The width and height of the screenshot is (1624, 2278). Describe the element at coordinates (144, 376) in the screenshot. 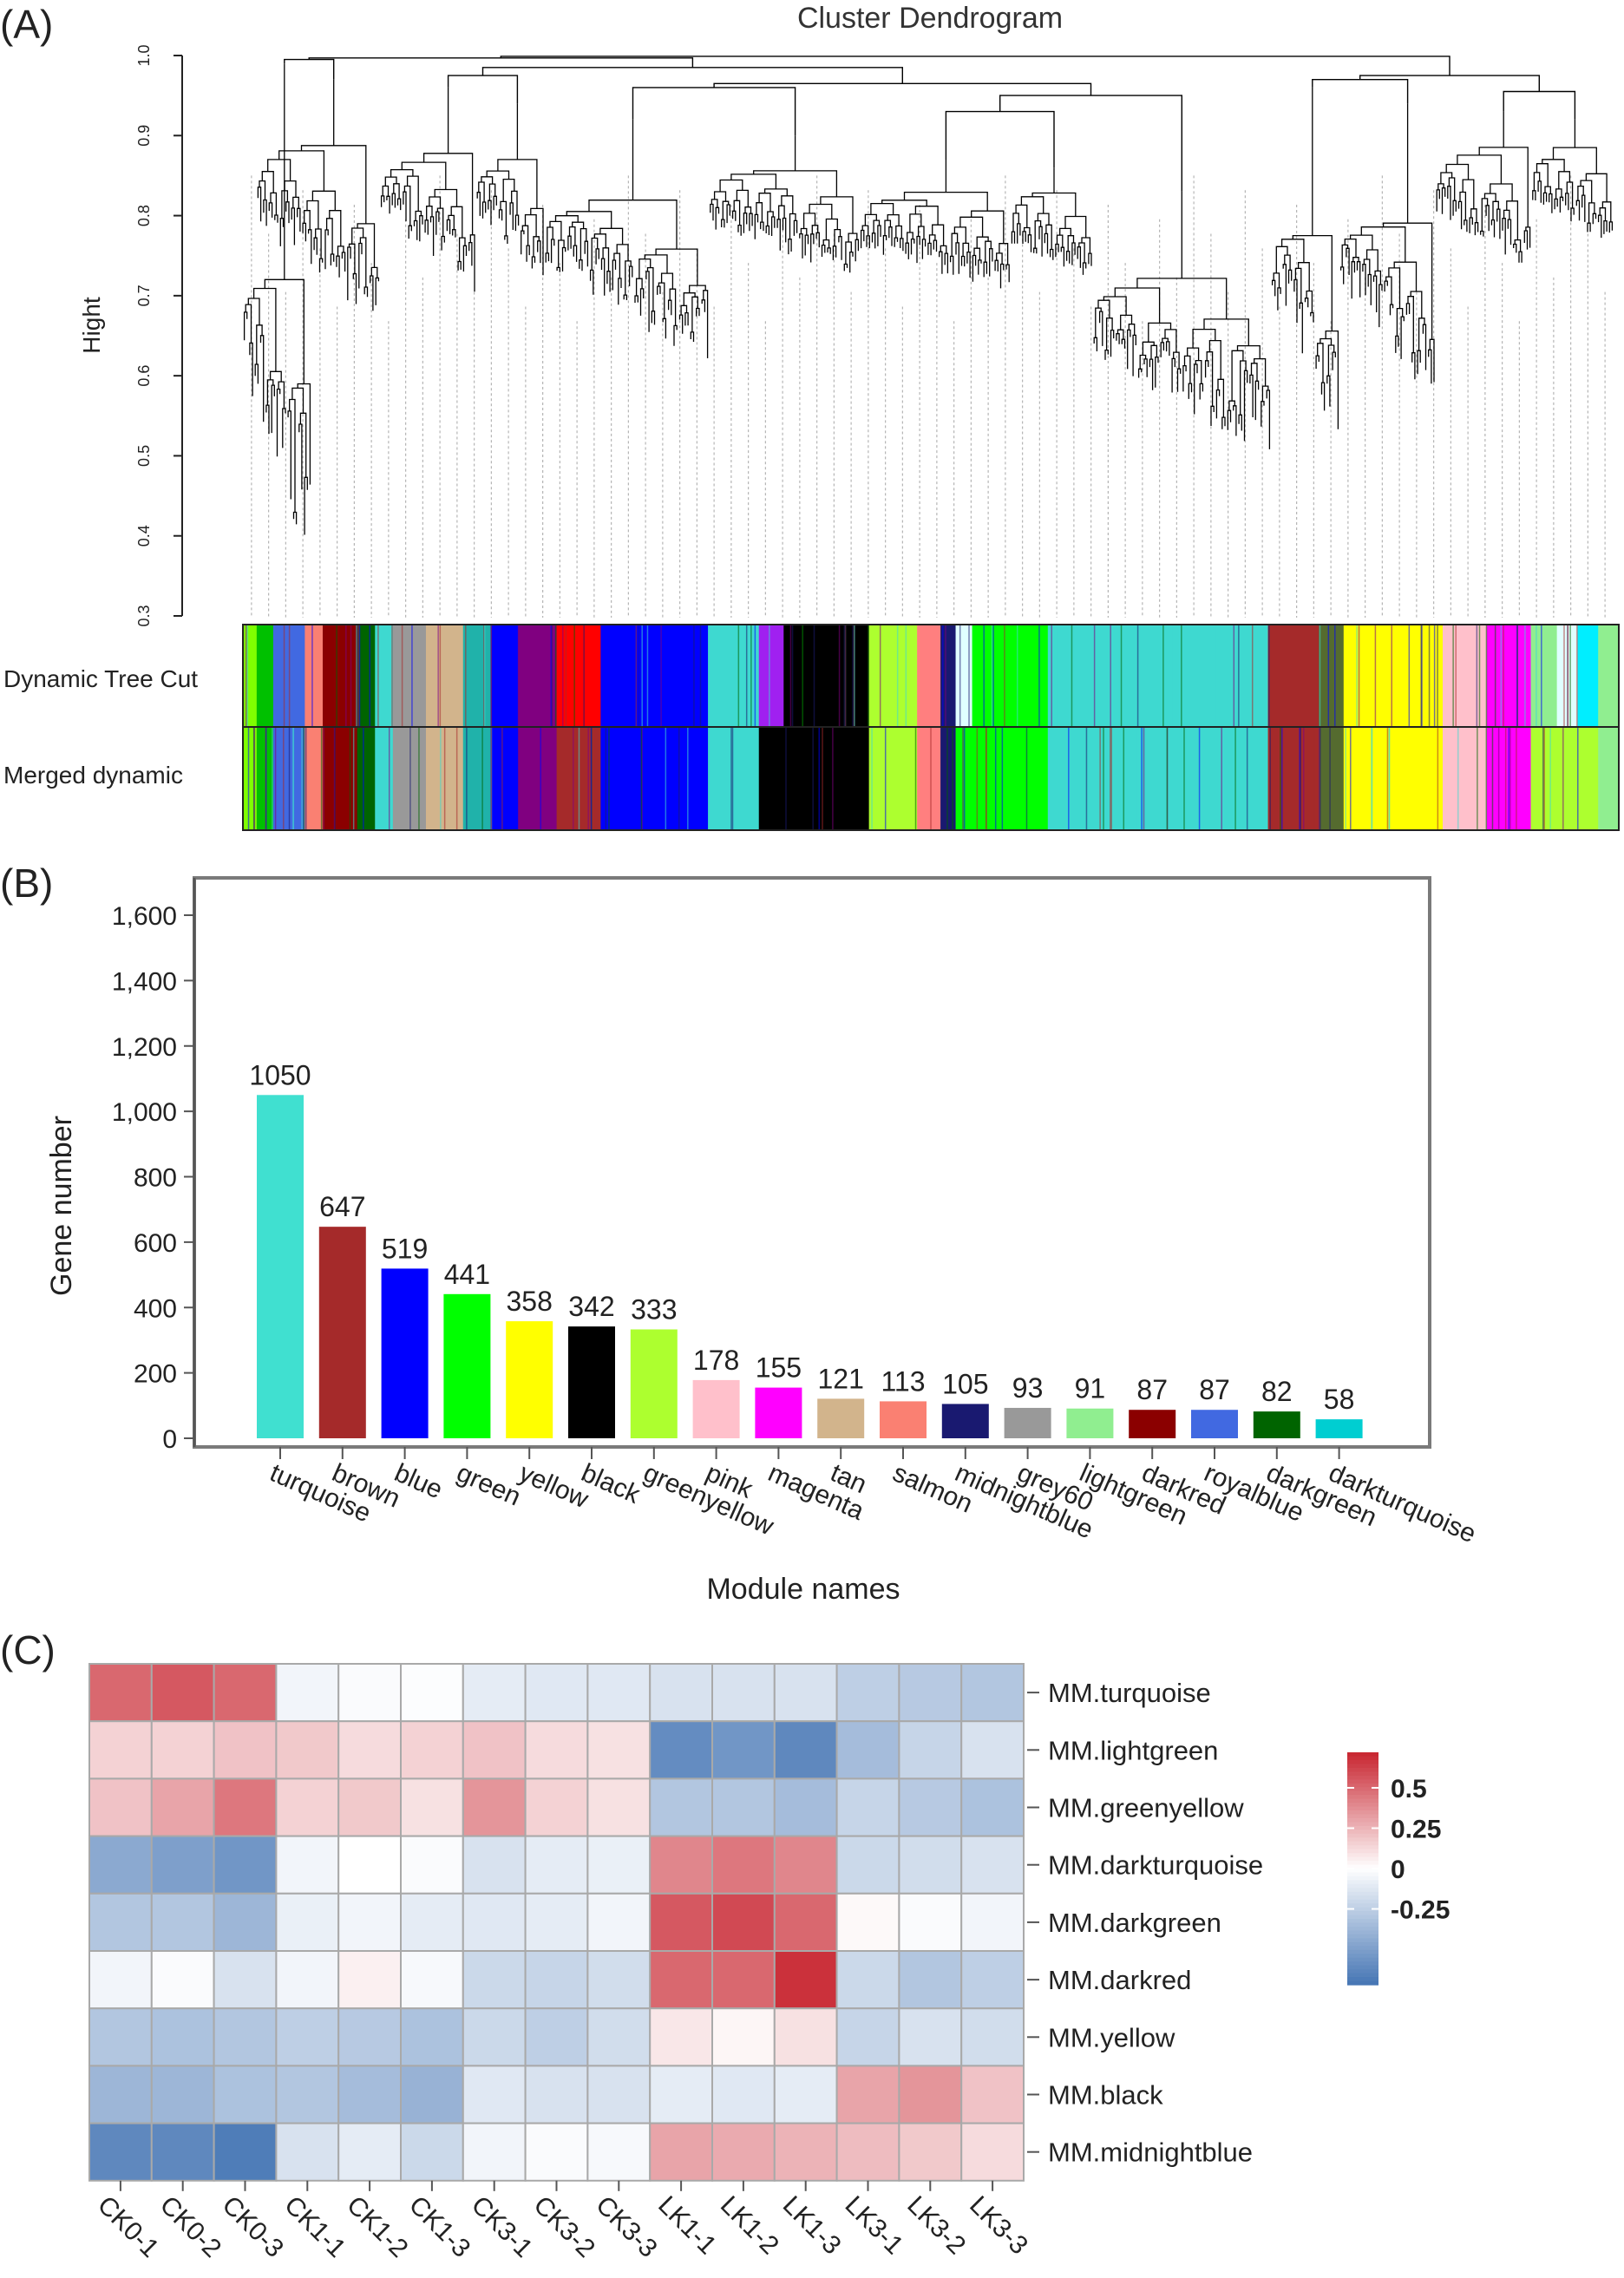

I see `y-tick-label: 0.6` at that location.